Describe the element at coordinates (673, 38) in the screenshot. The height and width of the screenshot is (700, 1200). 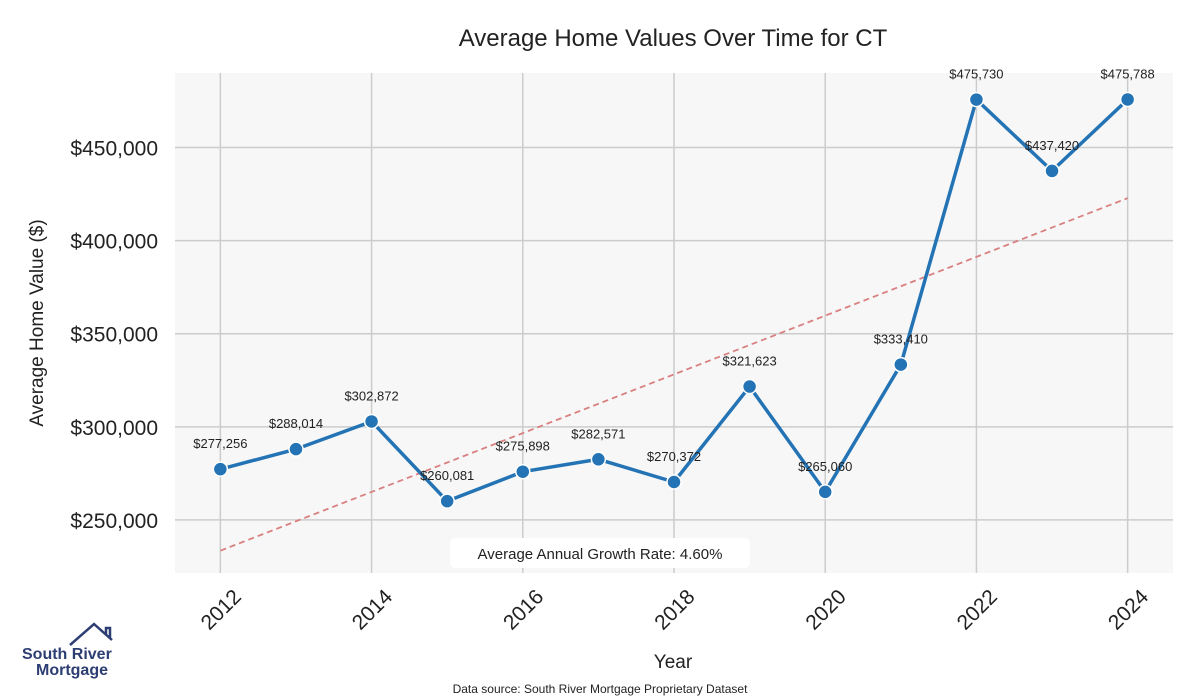
I see `chart-title: Average Home Values Over Time for CT` at that location.